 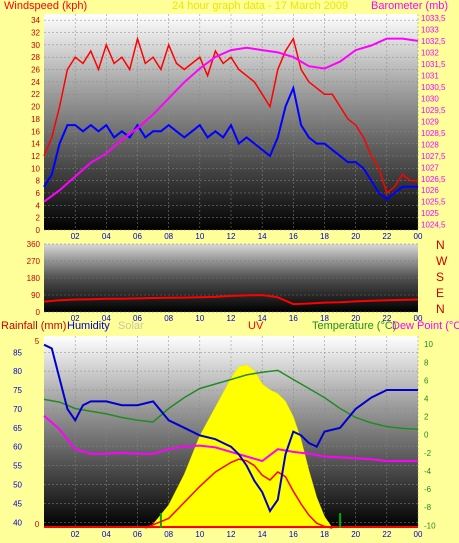 What do you see at coordinates (430, 144) in the screenshot?
I see `y-tick-label-barometer: 1028` at bounding box center [430, 144].